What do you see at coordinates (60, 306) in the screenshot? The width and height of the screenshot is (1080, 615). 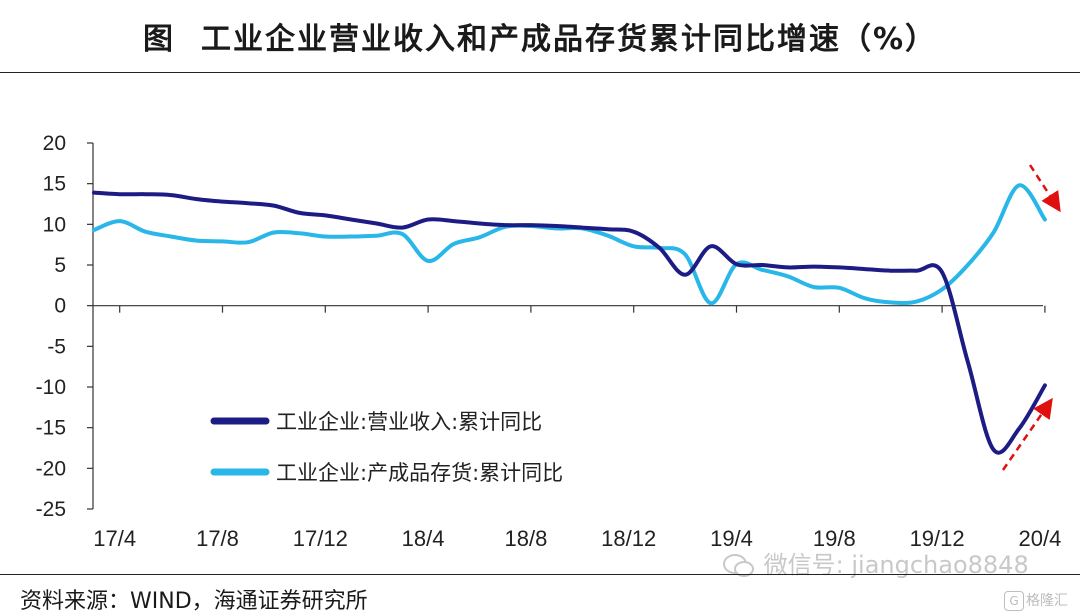 I see `y-tick-label: 0` at bounding box center [60, 306].